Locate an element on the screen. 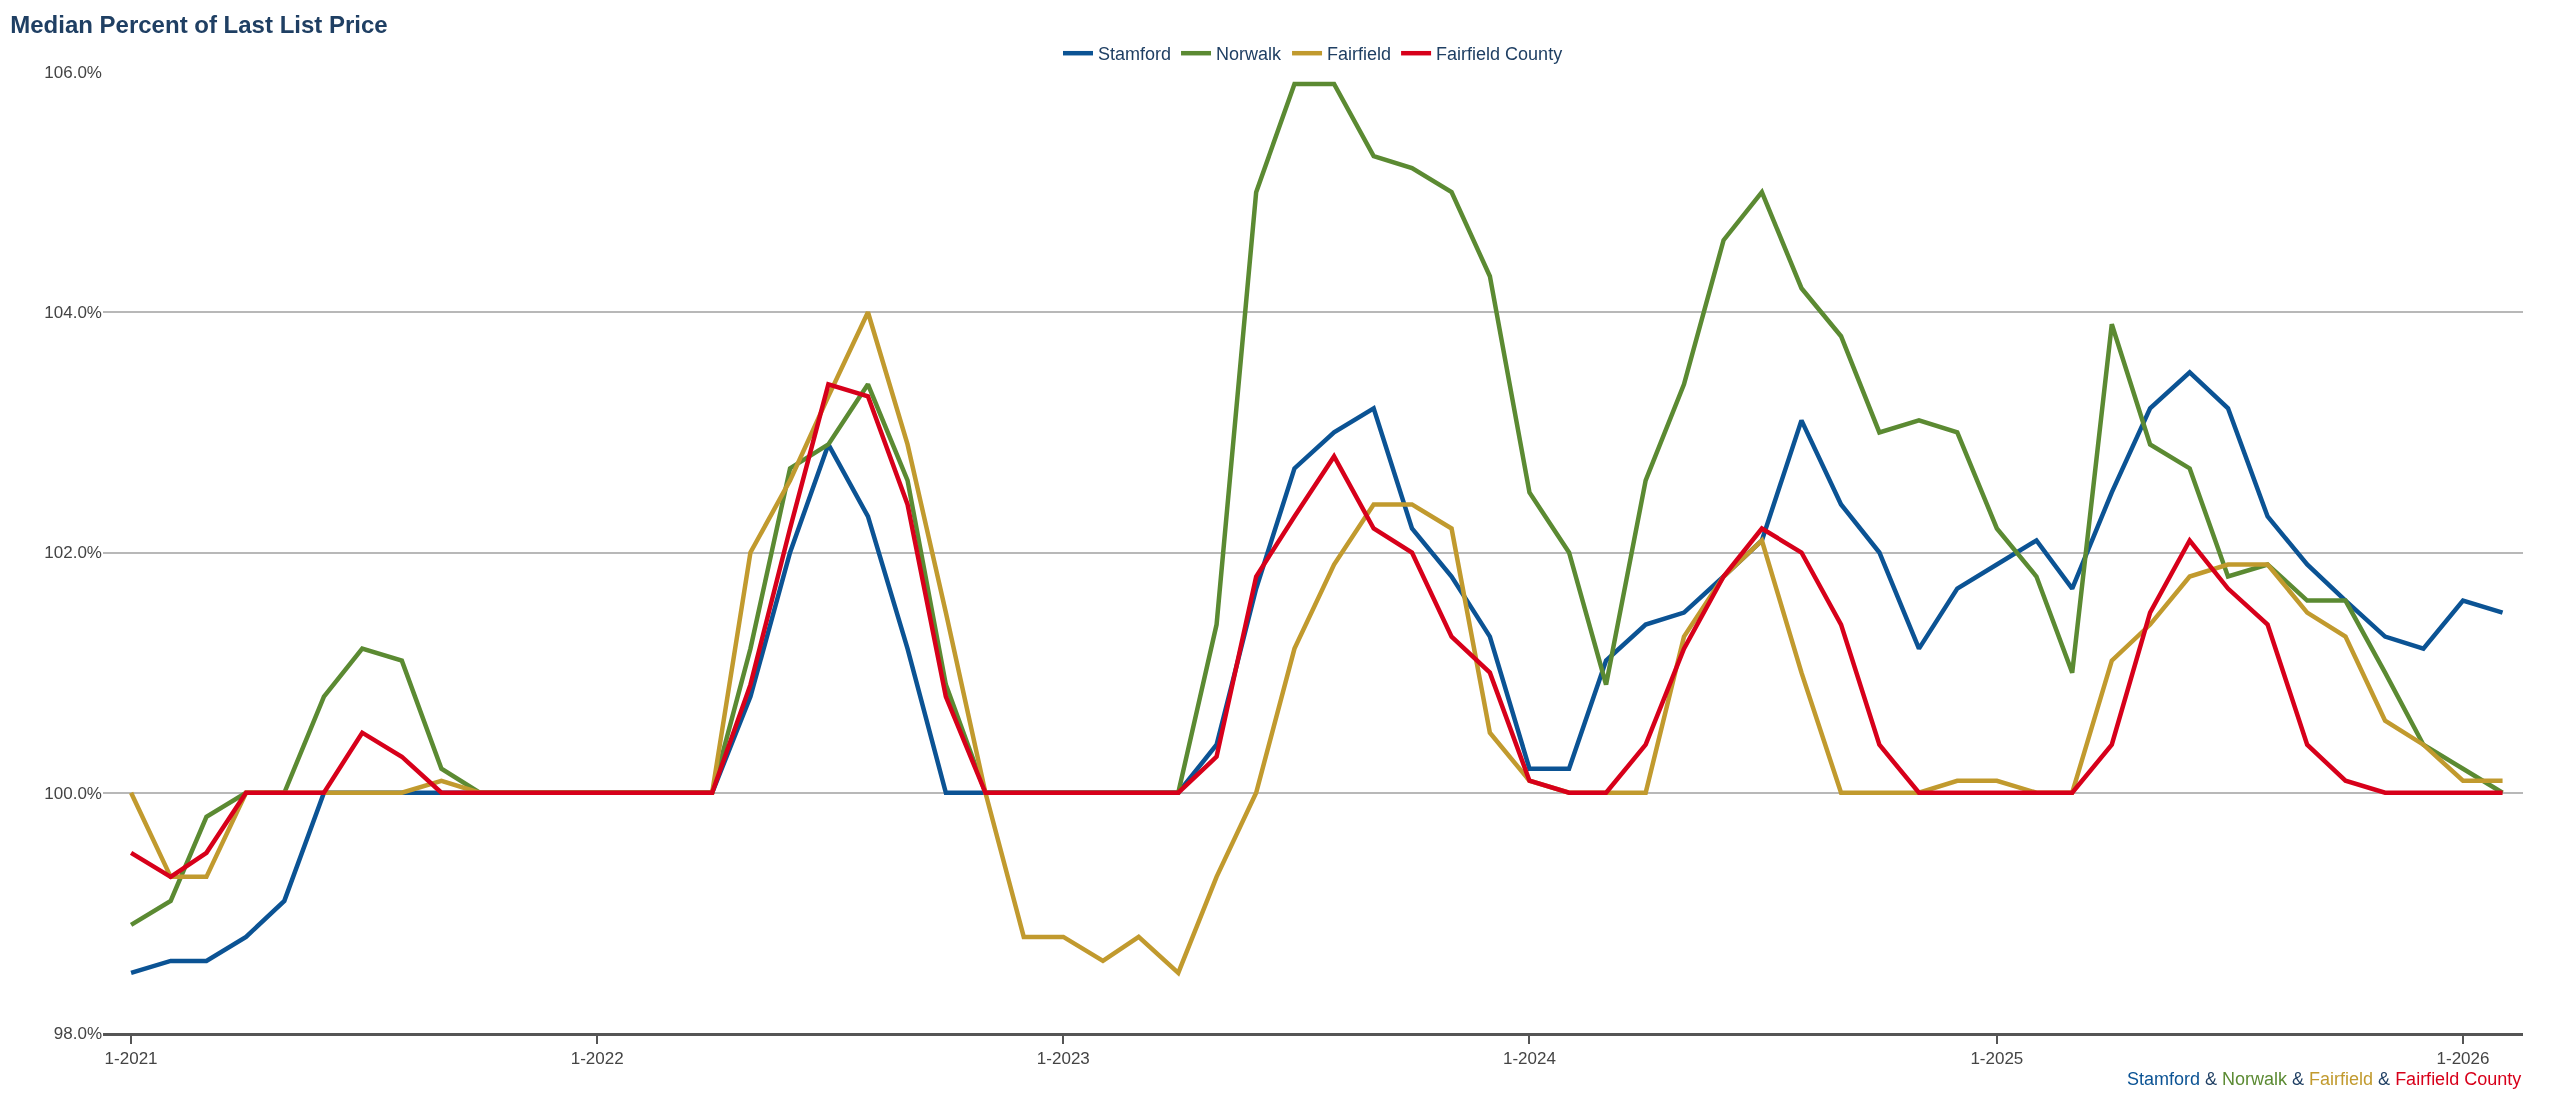 This screenshot has height=1103, width=2560. legend-label: Norwalk is located at coordinates (1249, 54).